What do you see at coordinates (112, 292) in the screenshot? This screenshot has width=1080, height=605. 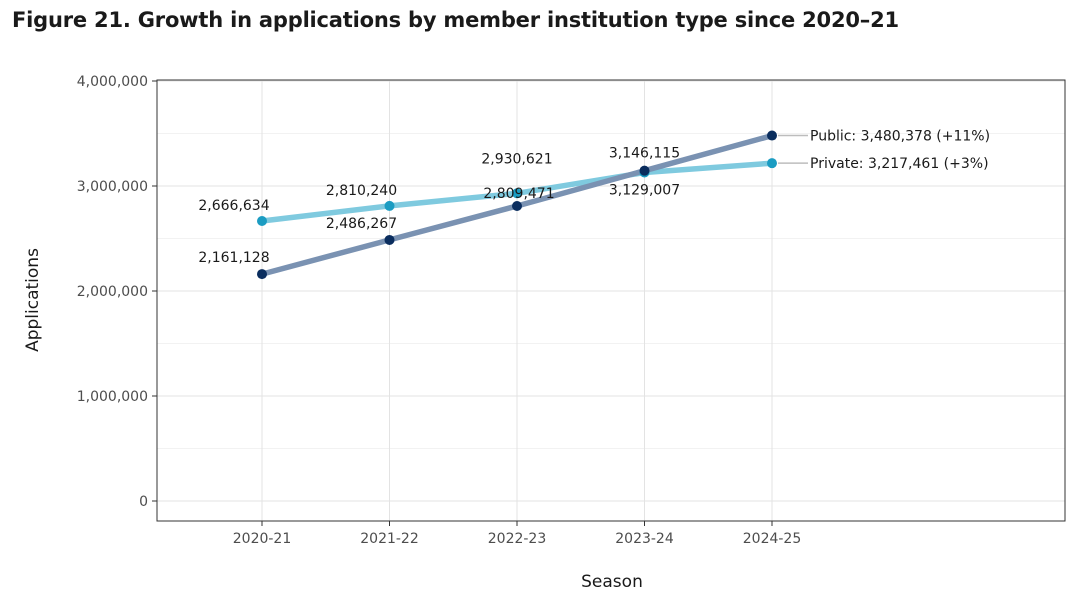 I see `y-tick-label: 2,000,000` at bounding box center [112, 292].